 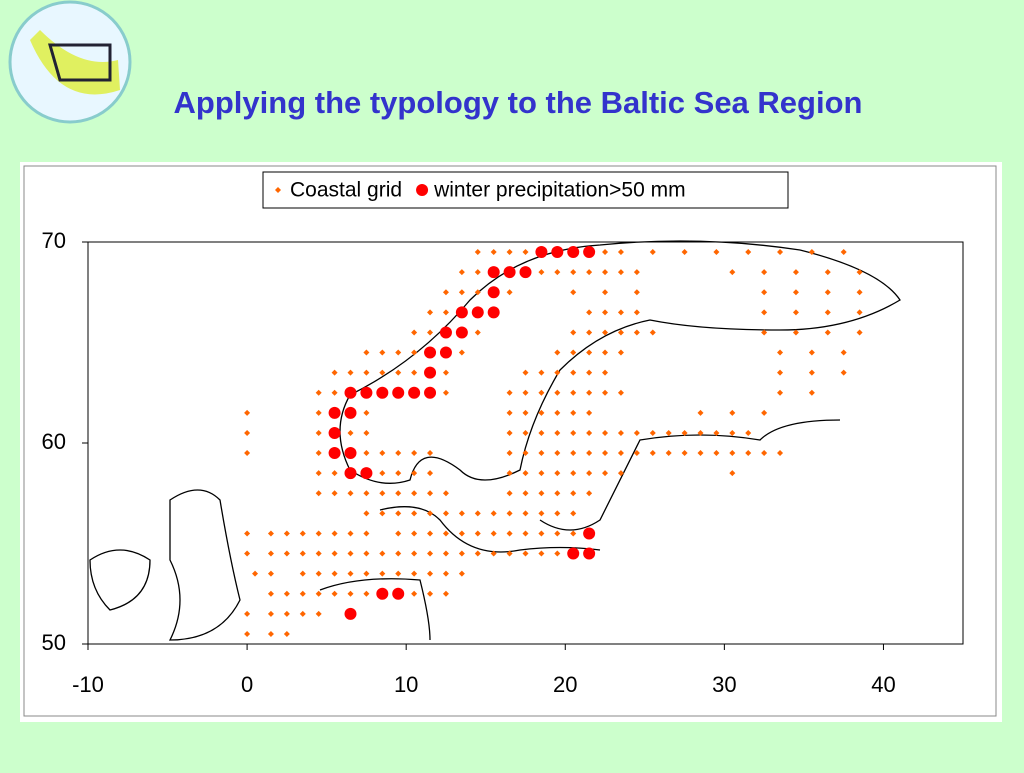 What do you see at coordinates (565, 684) in the screenshot?
I see `x-tick-label: 20` at bounding box center [565, 684].